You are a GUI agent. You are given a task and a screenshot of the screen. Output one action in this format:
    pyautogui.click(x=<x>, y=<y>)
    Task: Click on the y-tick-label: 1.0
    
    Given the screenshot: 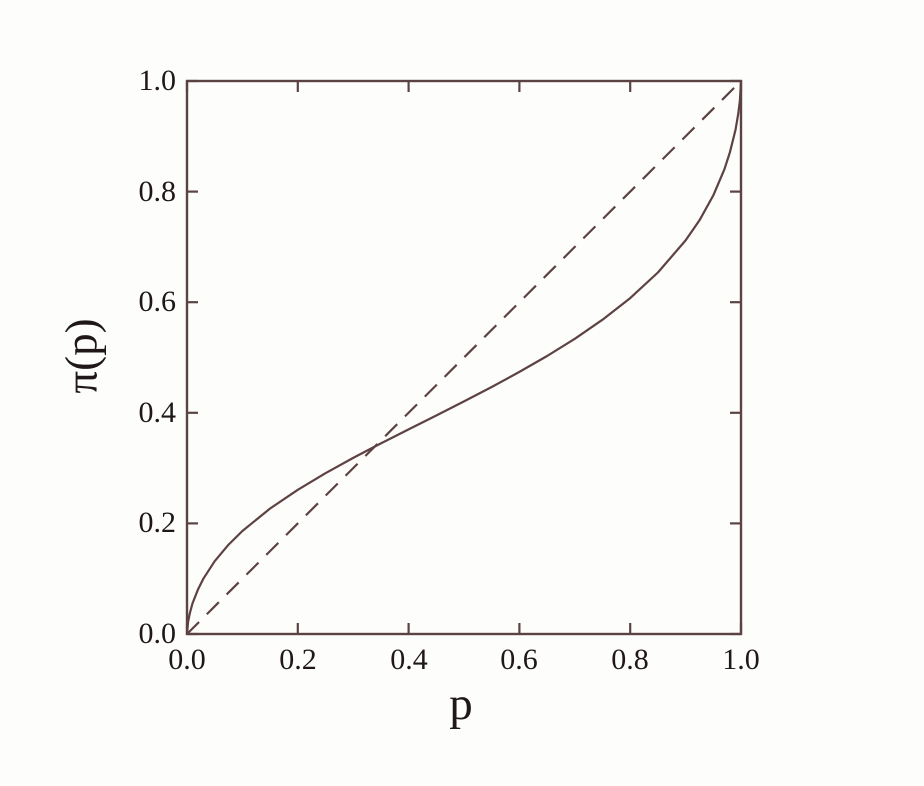 What is the action you would take?
    pyautogui.click(x=157, y=80)
    